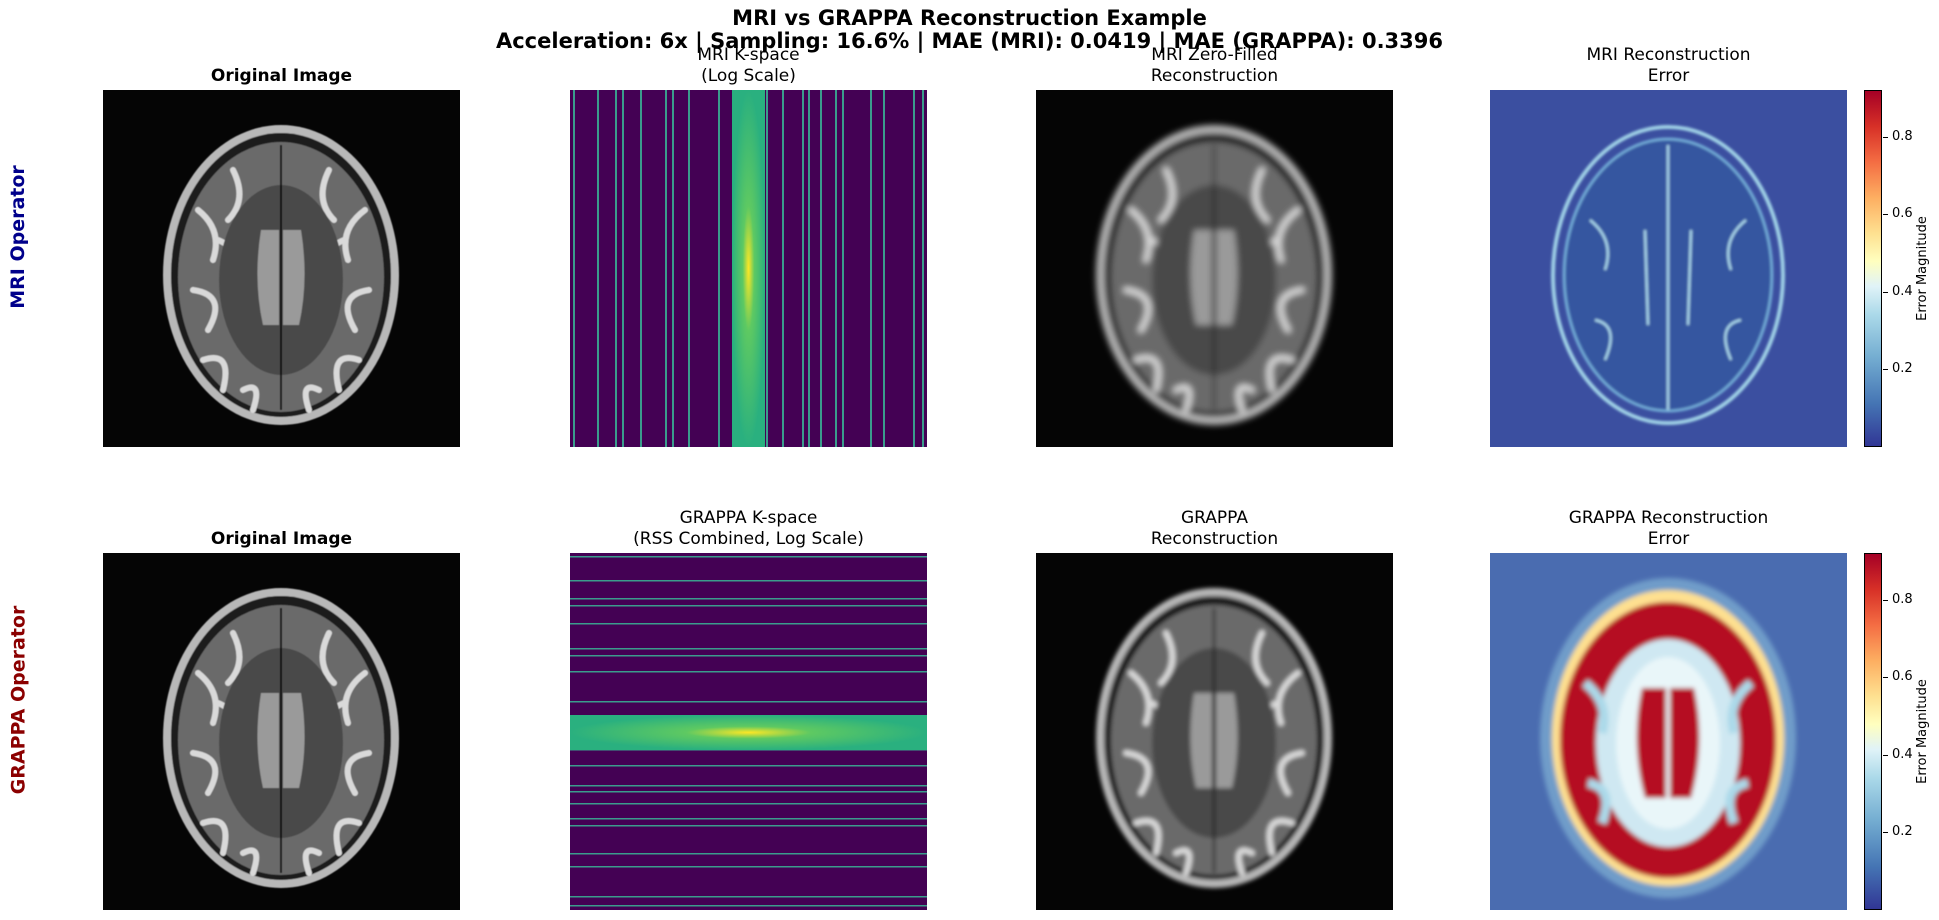 The image size is (1939, 920). I want to click on panel-title-line: MRI Reconstruction, so click(1668, 55).